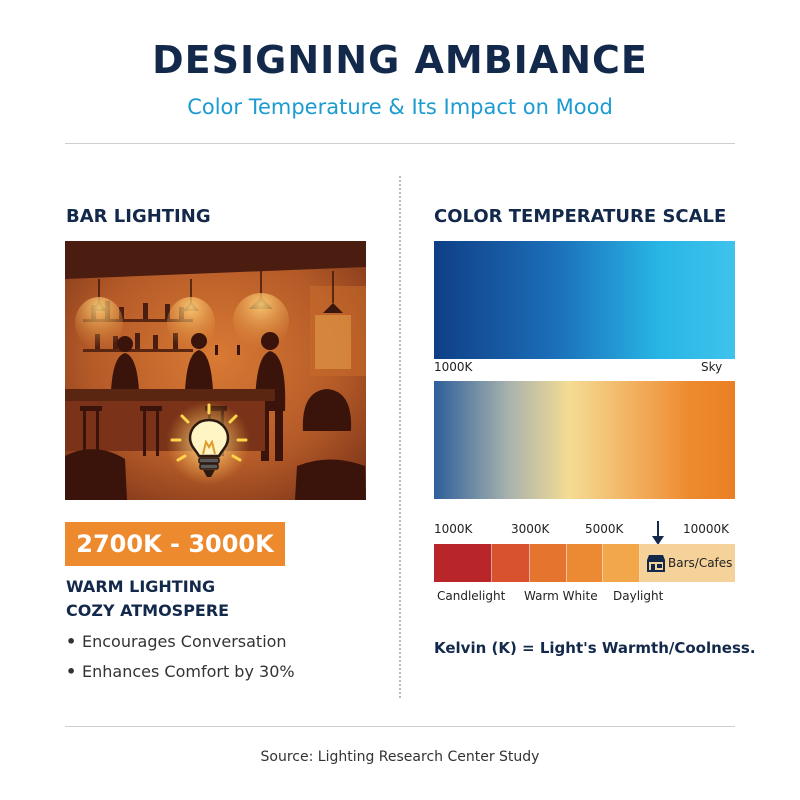 The image size is (800, 800). Describe the element at coordinates (400, 107) in the screenshot. I see `page-subtitle: Color Temperature & Its Impact on Mood` at that location.